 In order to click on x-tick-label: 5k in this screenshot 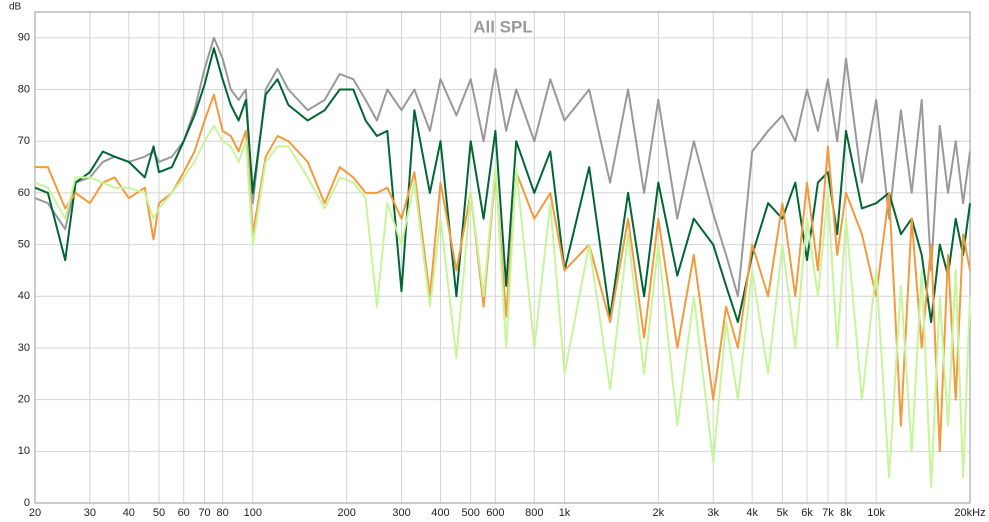, I will do `click(783, 513)`.